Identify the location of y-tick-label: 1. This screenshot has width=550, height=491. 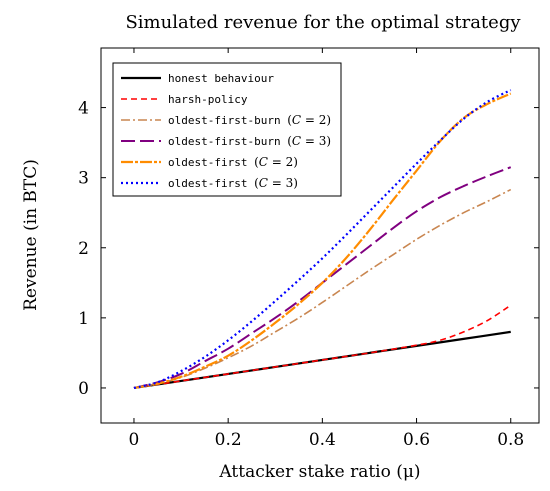
(83, 319).